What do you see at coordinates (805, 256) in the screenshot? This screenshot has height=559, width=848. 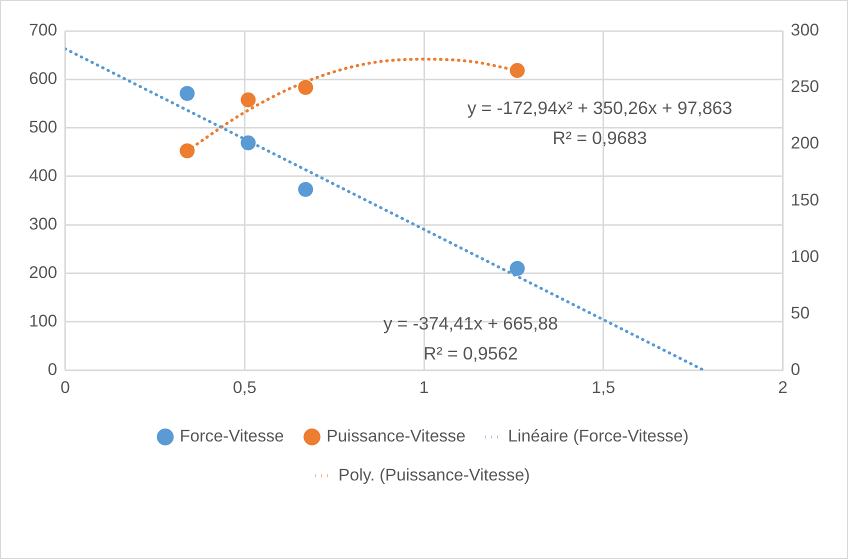 I see `y2-tick-label: 100` at bounding box center [805, 256].